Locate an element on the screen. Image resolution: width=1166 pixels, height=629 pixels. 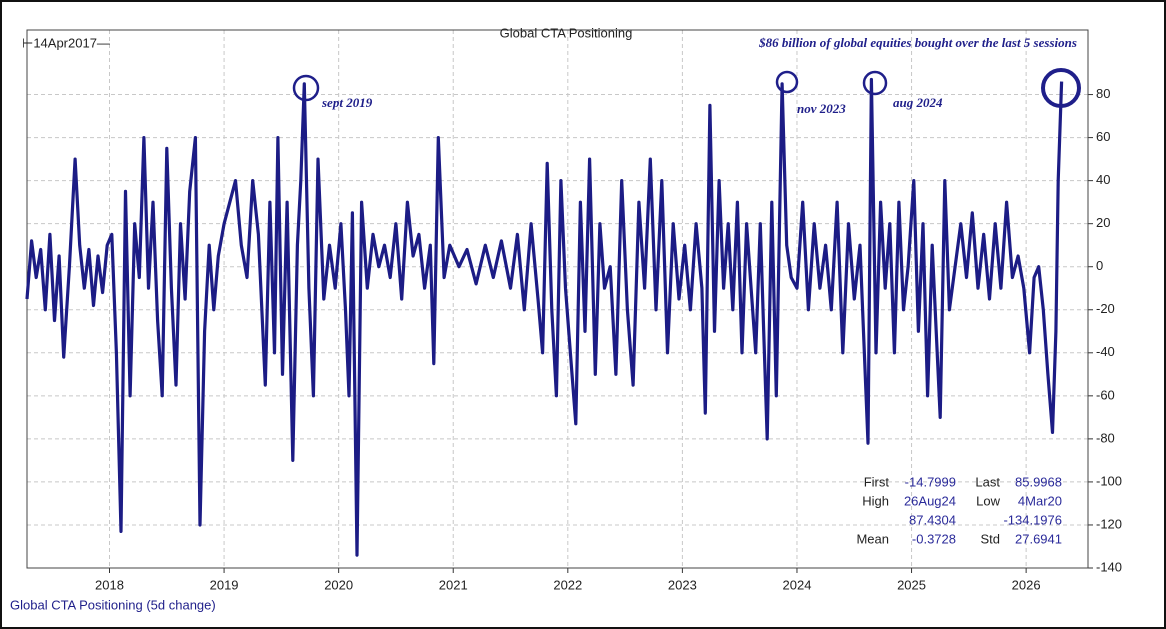
y-tick-label: -60 is located at coordinates (1105, 394).